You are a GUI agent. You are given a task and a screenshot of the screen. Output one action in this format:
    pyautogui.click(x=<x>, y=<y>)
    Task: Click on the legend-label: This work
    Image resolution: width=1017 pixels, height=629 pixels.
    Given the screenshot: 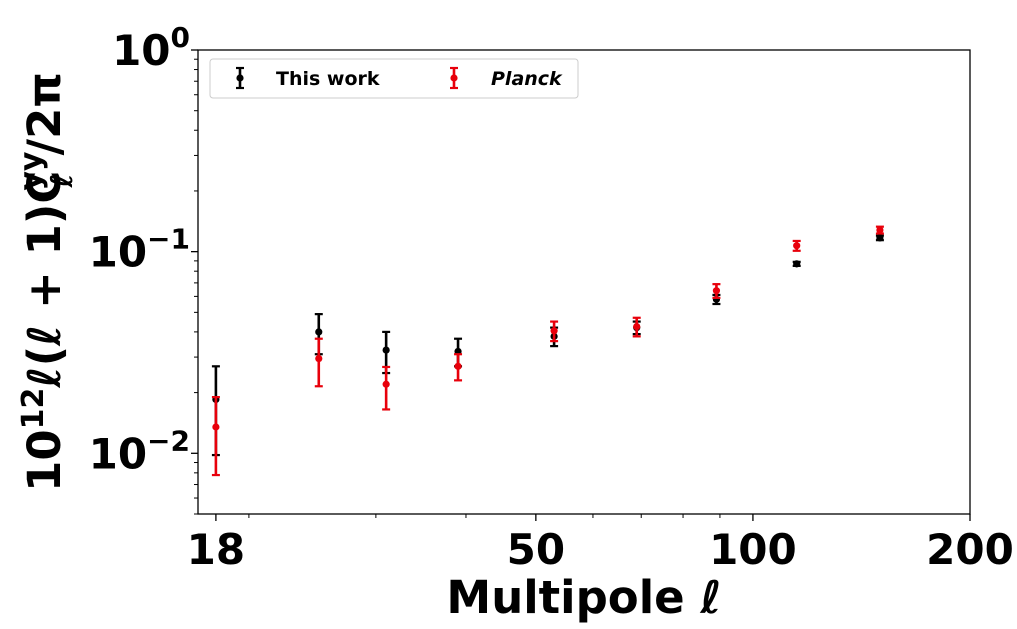 What is the action you would take?
    pyautogui.click(x=328, y=79)
    